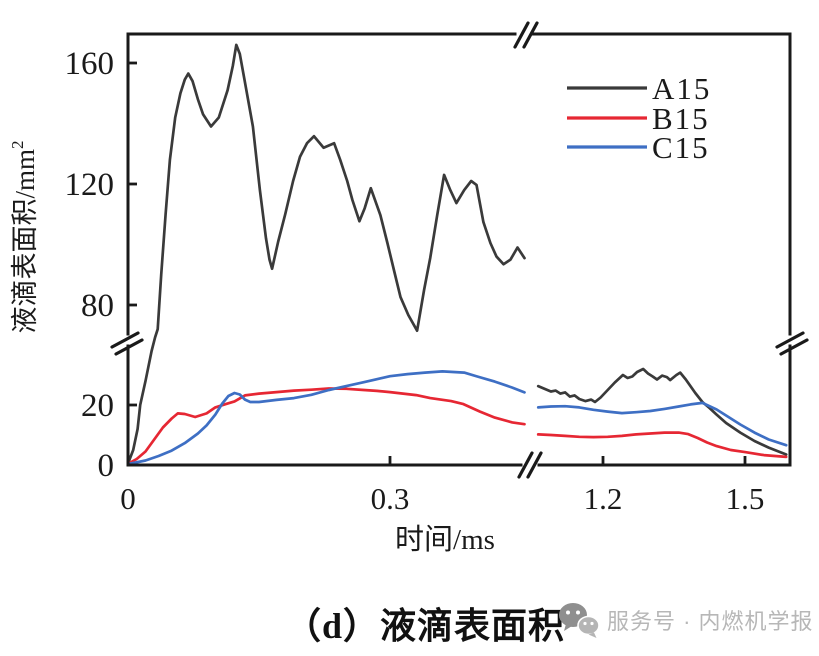 This screenshot has height=656, width=819. Describe the element at coordinates (710, 621) in the screenshot. I see `watermark-text: 服务号 · 内燃机学报` at that location.